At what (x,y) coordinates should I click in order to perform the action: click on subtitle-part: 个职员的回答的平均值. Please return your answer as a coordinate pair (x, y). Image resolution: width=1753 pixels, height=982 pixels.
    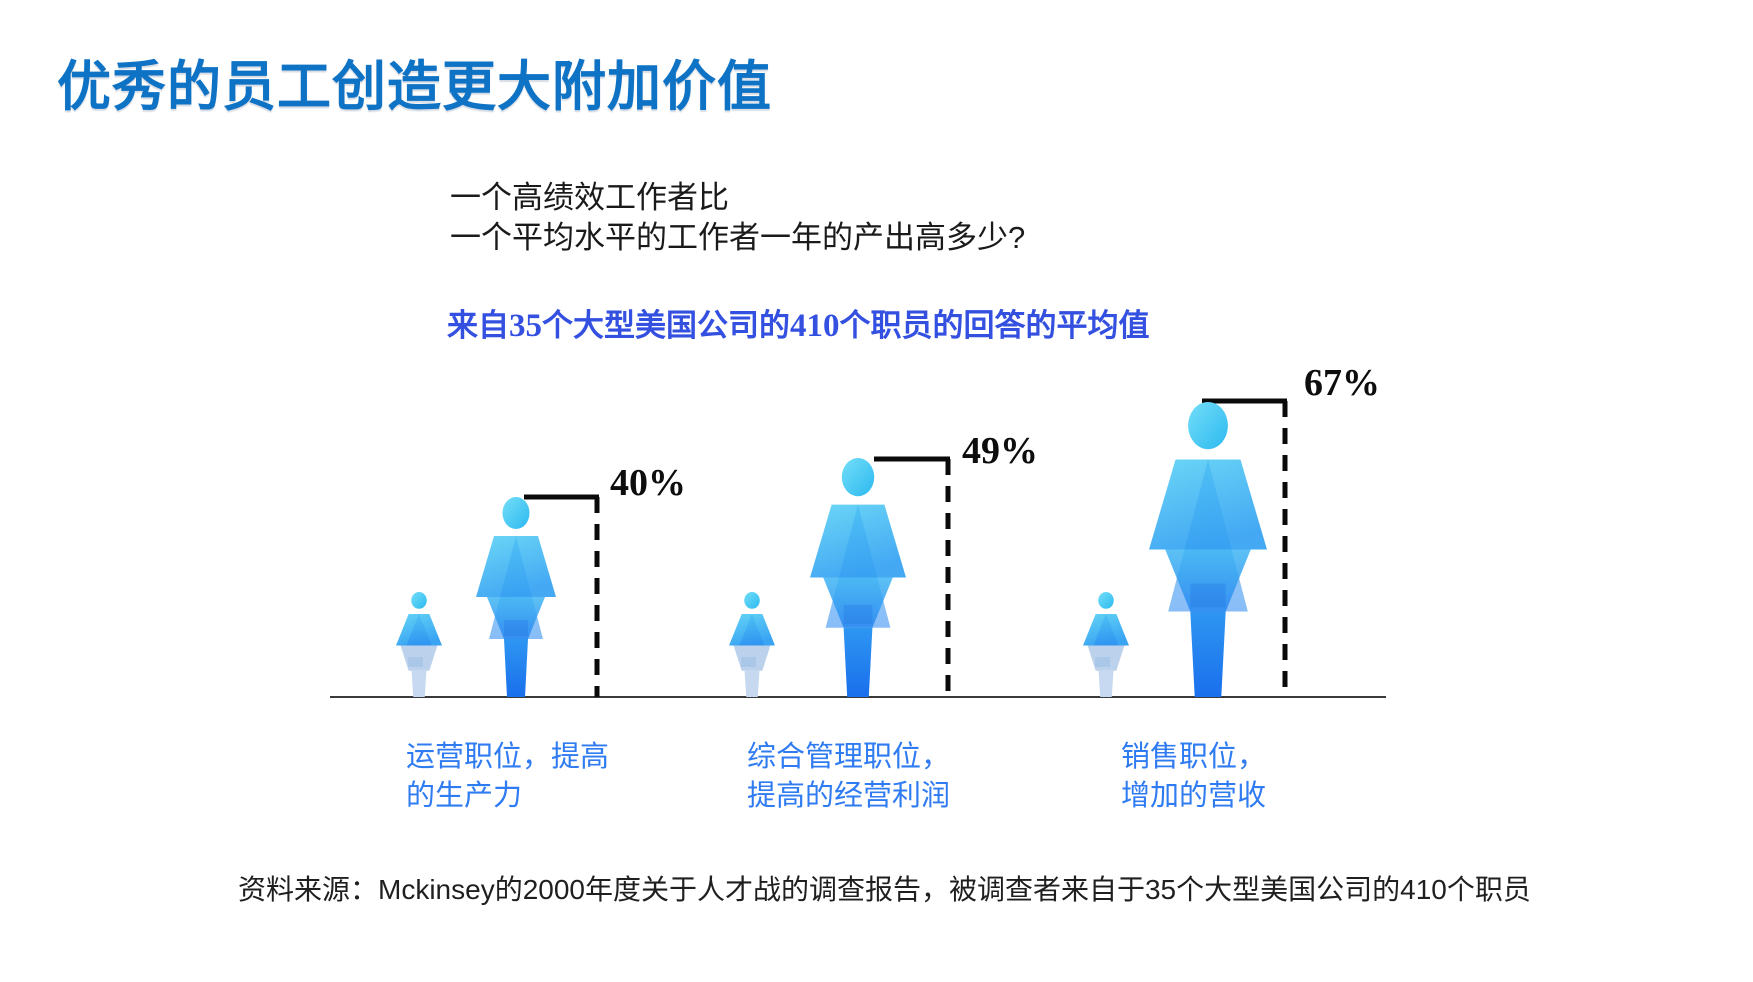
    Looking at the image, I should click on (994, 325).